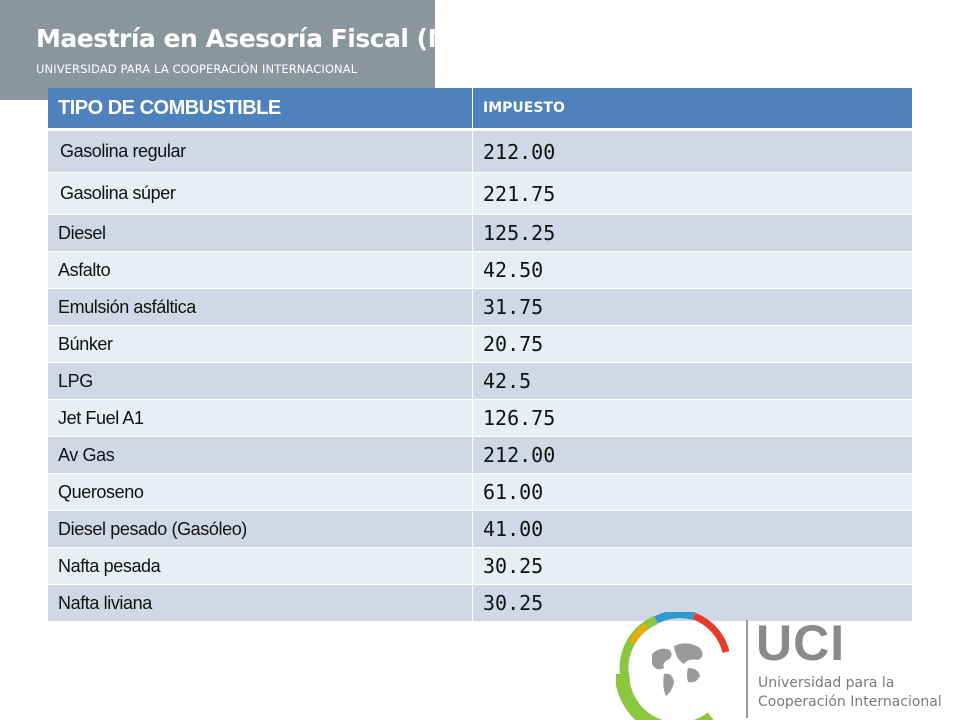 This screenshot has width=960, height=720. I want to click on page-title: Maestría en Asesoría Fiscal (MAF)., so click(272, 38).